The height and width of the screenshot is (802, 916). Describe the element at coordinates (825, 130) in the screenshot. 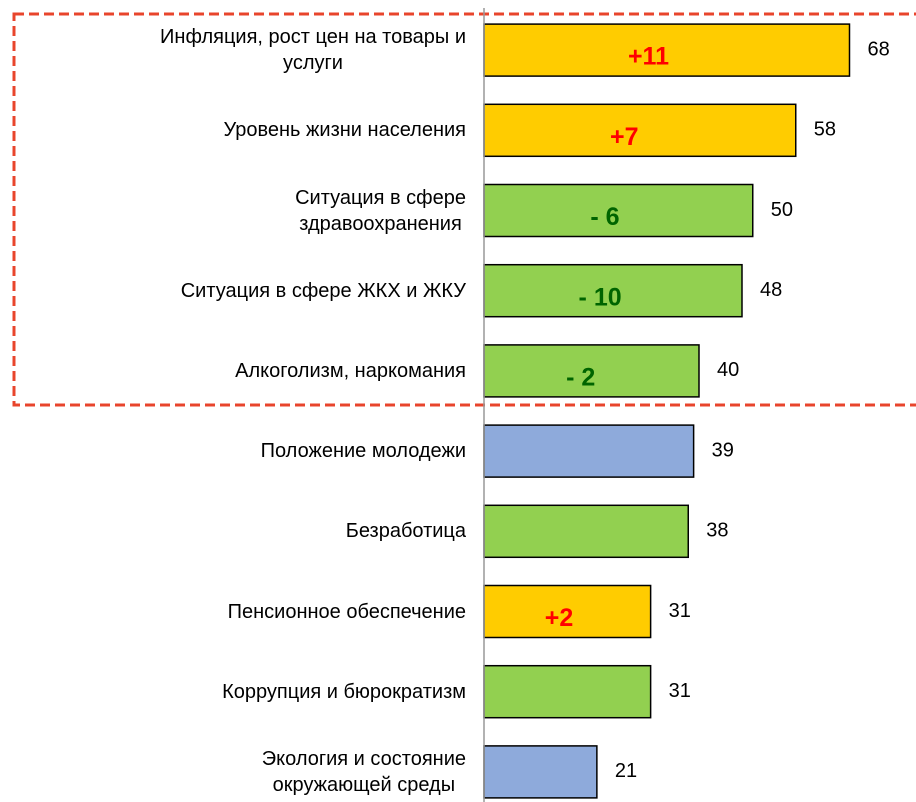

I see `value-label: 58` at that location.